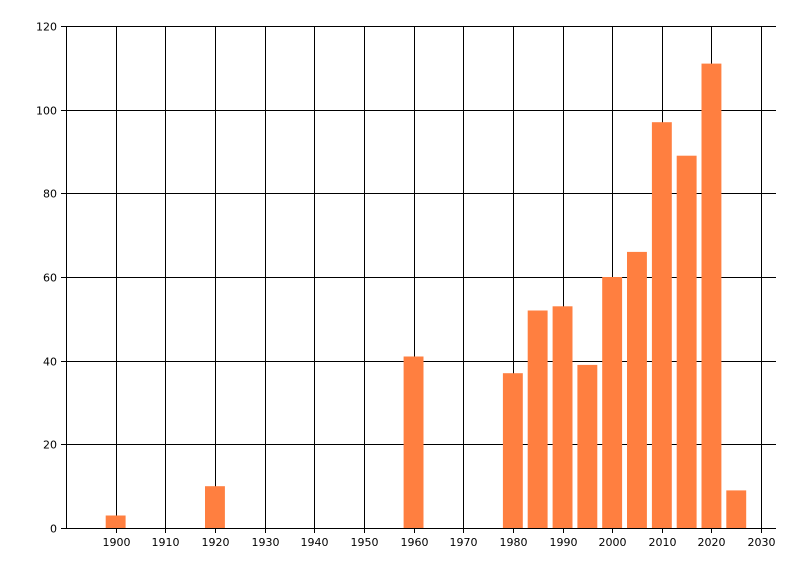 The width and height of the screenshot is (800, 576). I want to click on y-tick-label: 0, so click(53, 529).